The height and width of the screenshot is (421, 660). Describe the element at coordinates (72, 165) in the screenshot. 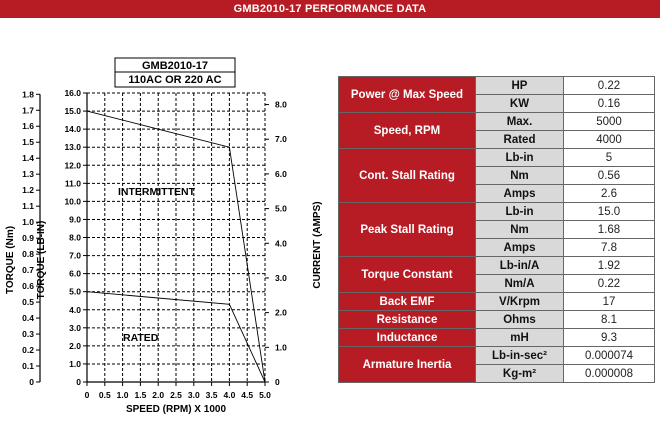

I see `y-lbin-tick-label: 12.0` at that location.